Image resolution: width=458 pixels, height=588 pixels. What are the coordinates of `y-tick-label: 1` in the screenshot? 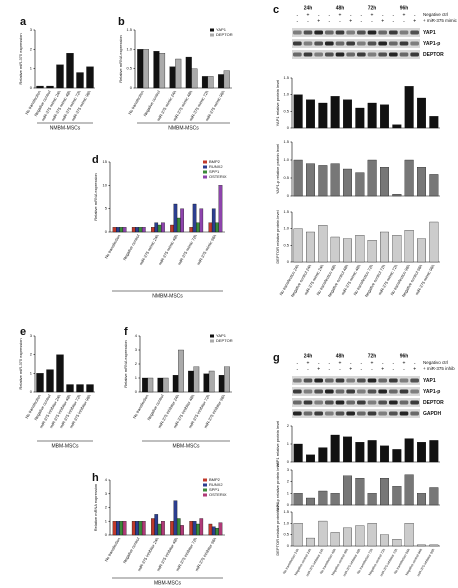 It's located at (288, 492).